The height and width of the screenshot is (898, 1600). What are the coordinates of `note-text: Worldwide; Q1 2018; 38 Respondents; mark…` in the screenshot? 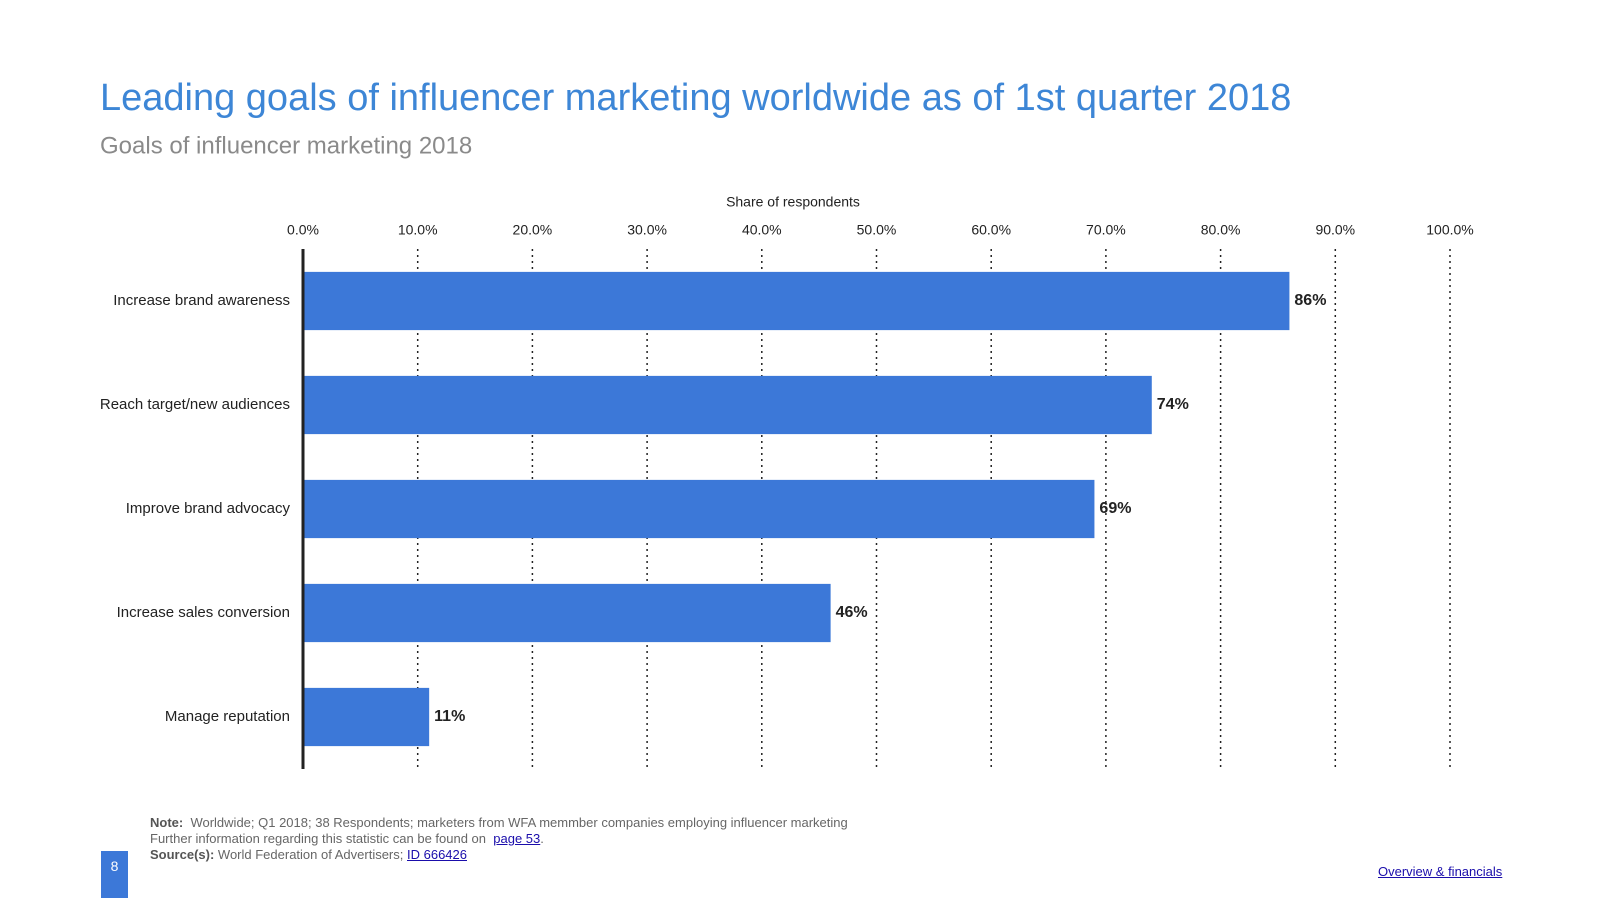 It's located at (519, 822).